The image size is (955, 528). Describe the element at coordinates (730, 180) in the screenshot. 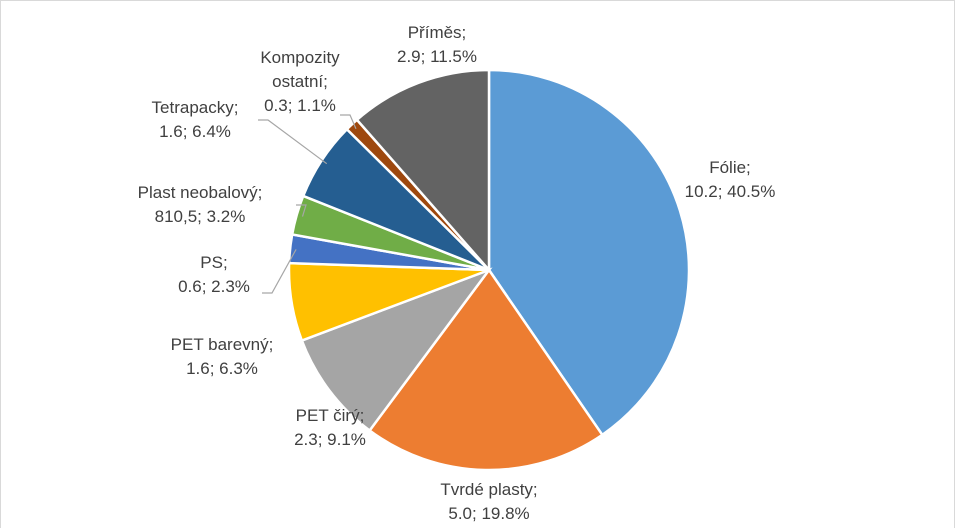

I see `data-label: Fólie; 10.2; 40.5%` at that location.